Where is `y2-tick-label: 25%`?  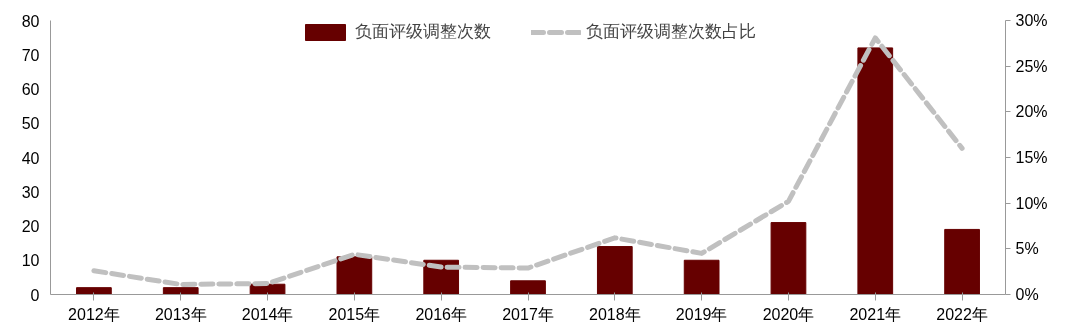 y2-tick-label: 25% is located at coordinates (1031, 66).